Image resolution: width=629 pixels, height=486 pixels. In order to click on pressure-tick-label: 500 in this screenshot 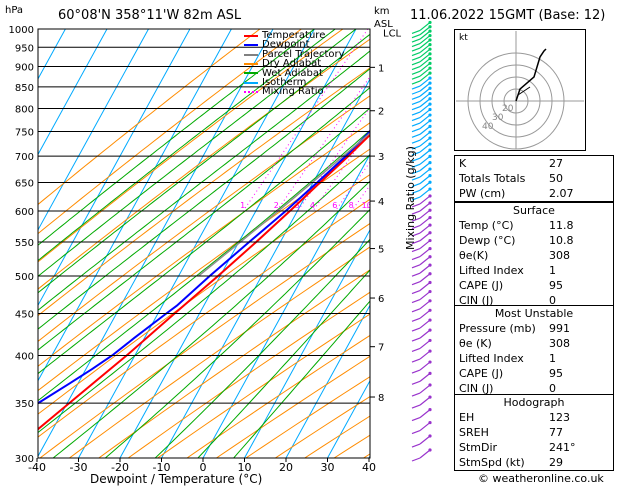, I will do `click(24, 277)`.